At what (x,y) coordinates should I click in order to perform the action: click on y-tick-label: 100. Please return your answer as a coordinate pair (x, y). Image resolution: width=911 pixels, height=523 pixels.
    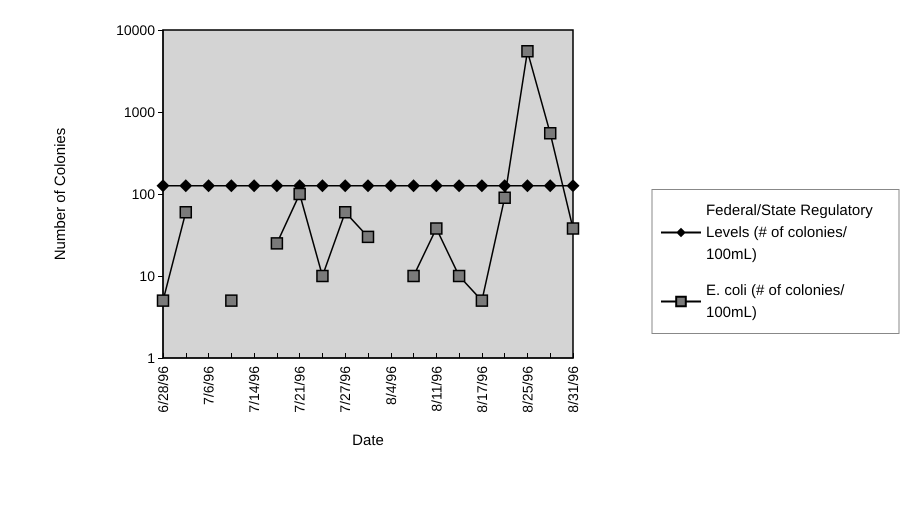
    Looking at the image, I should click on (144, 194).